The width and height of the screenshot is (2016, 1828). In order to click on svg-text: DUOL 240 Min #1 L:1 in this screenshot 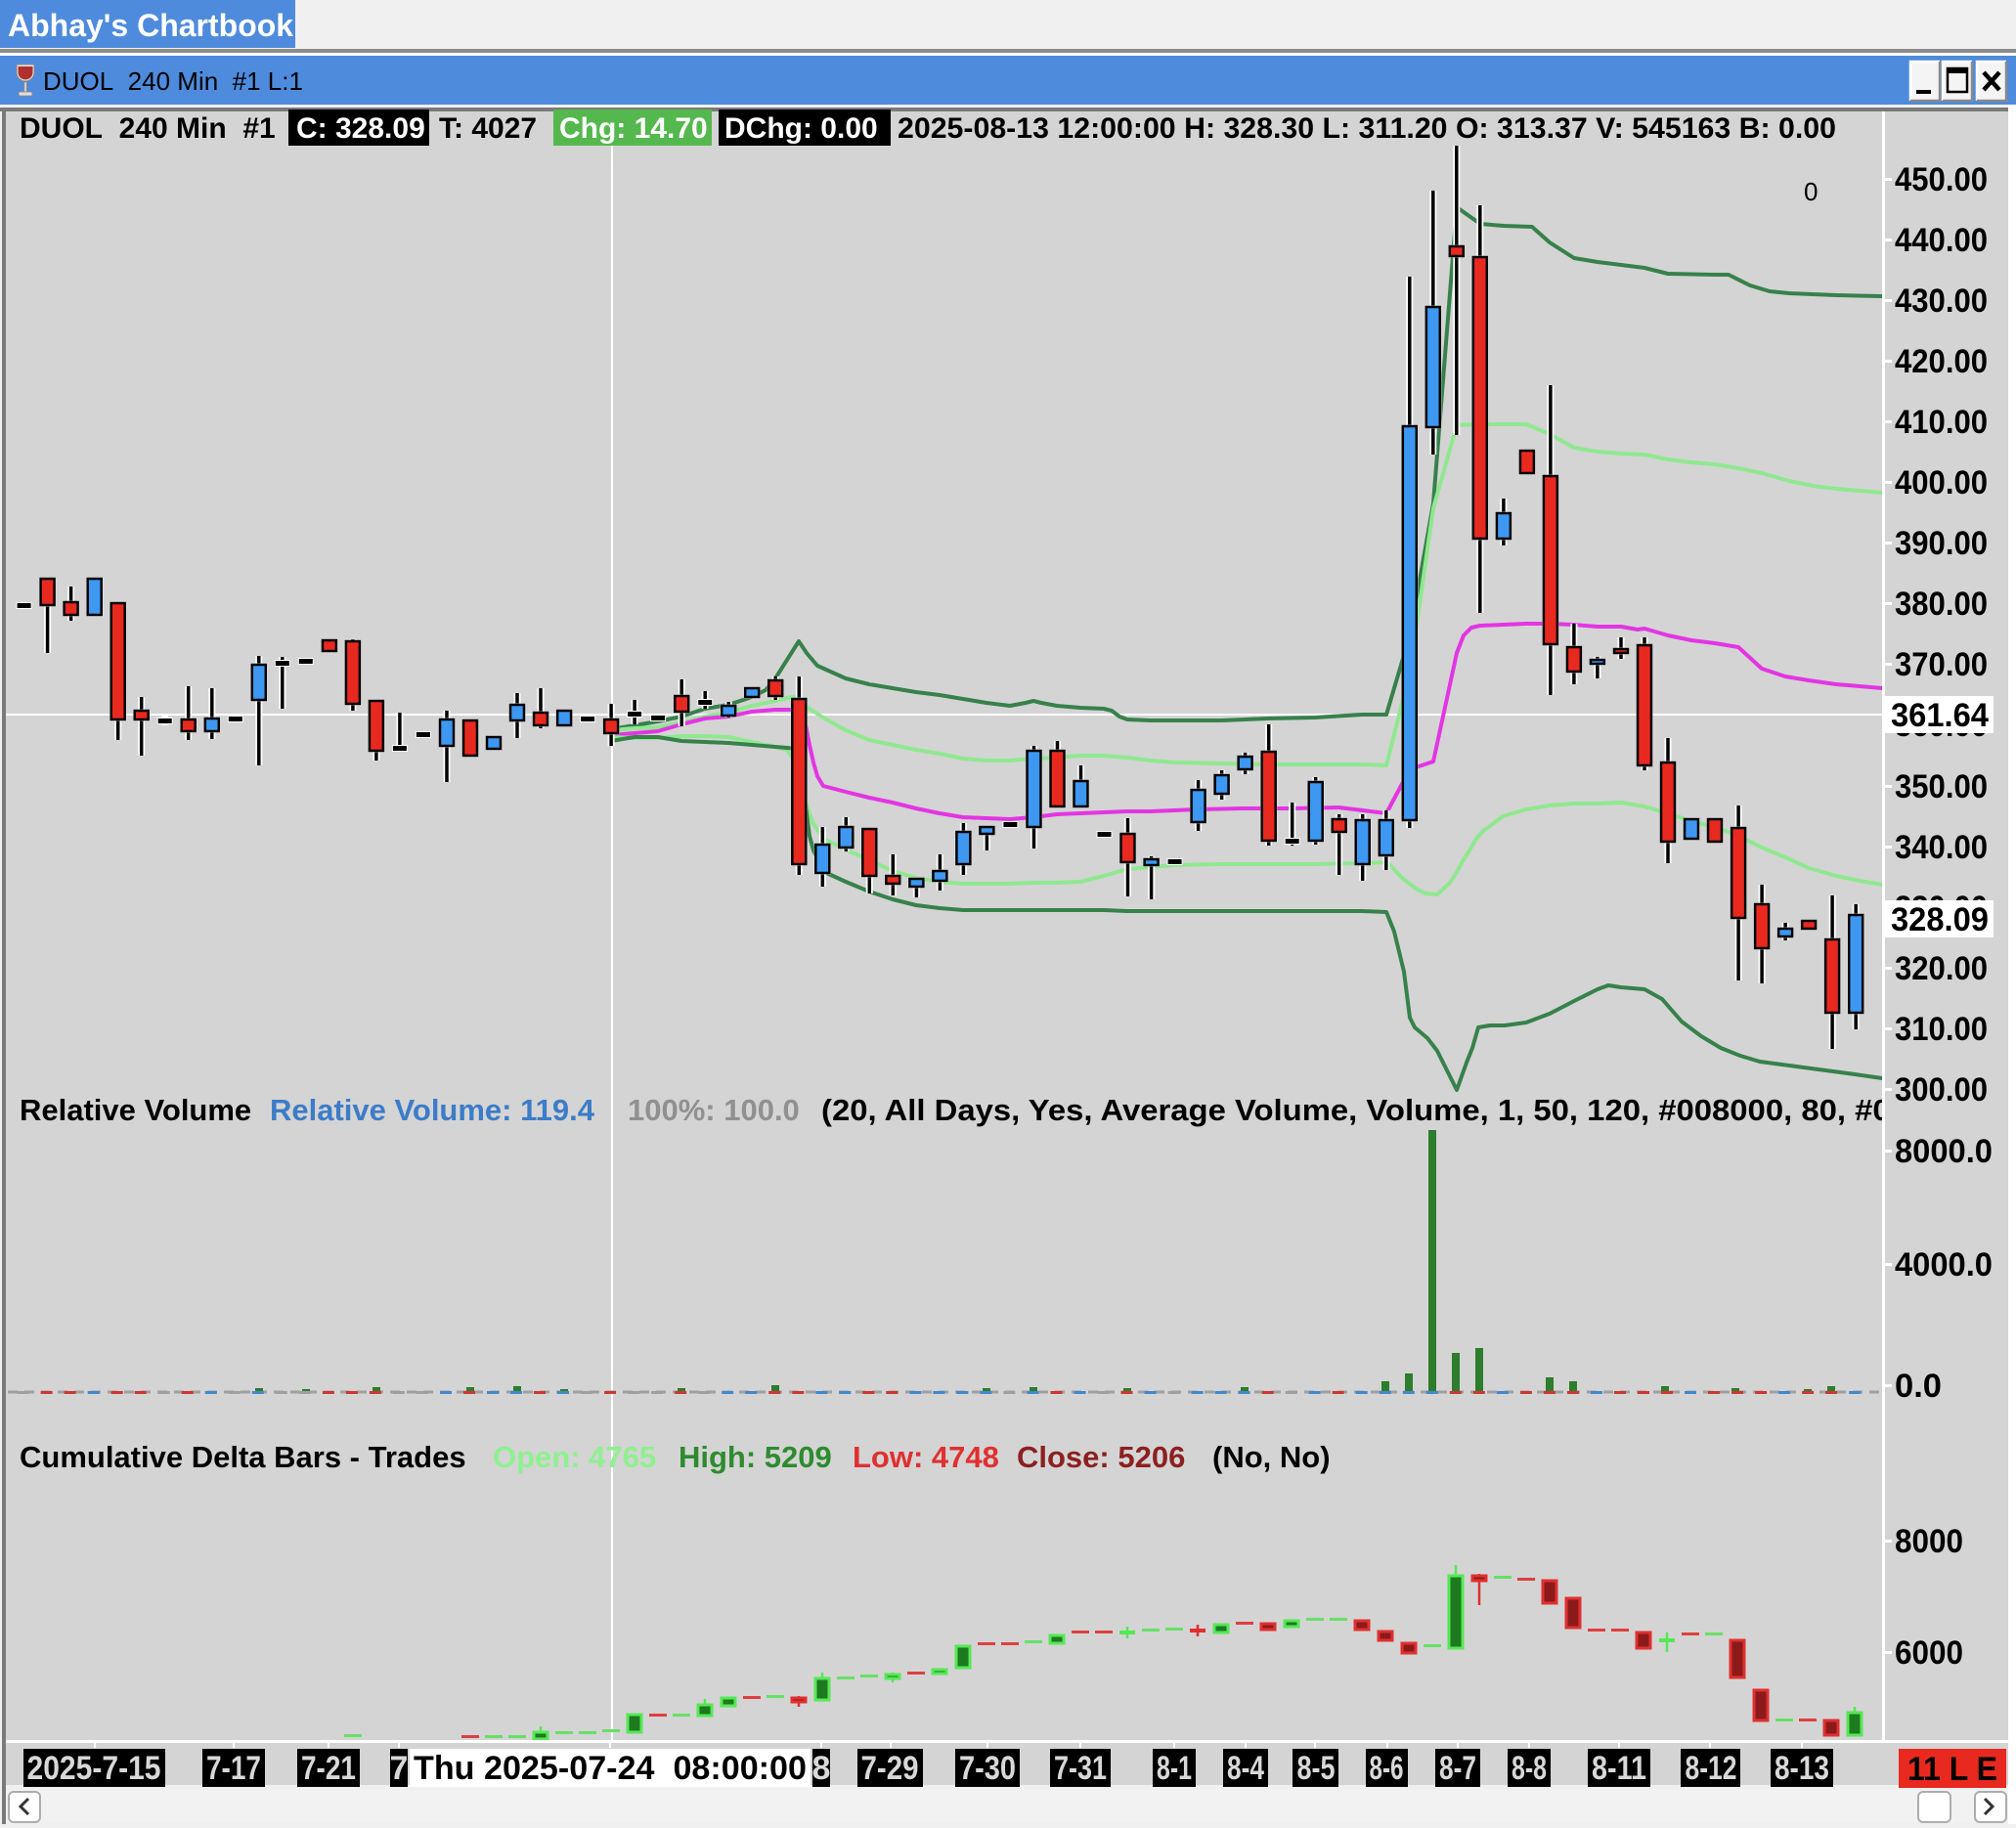, I will do `click(173, 81)`.